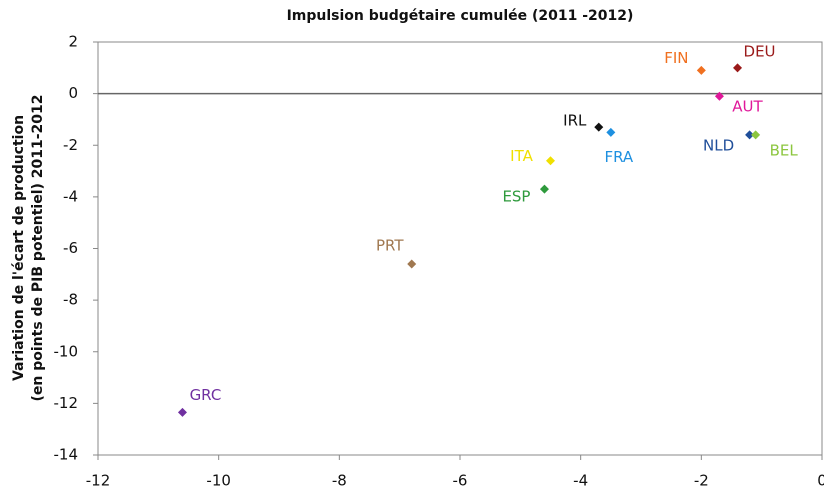 The image size is (824, 493). Describe the element at coordinates (70, 248) in the screenshot. I see `y-tick-label: -6` at that location.